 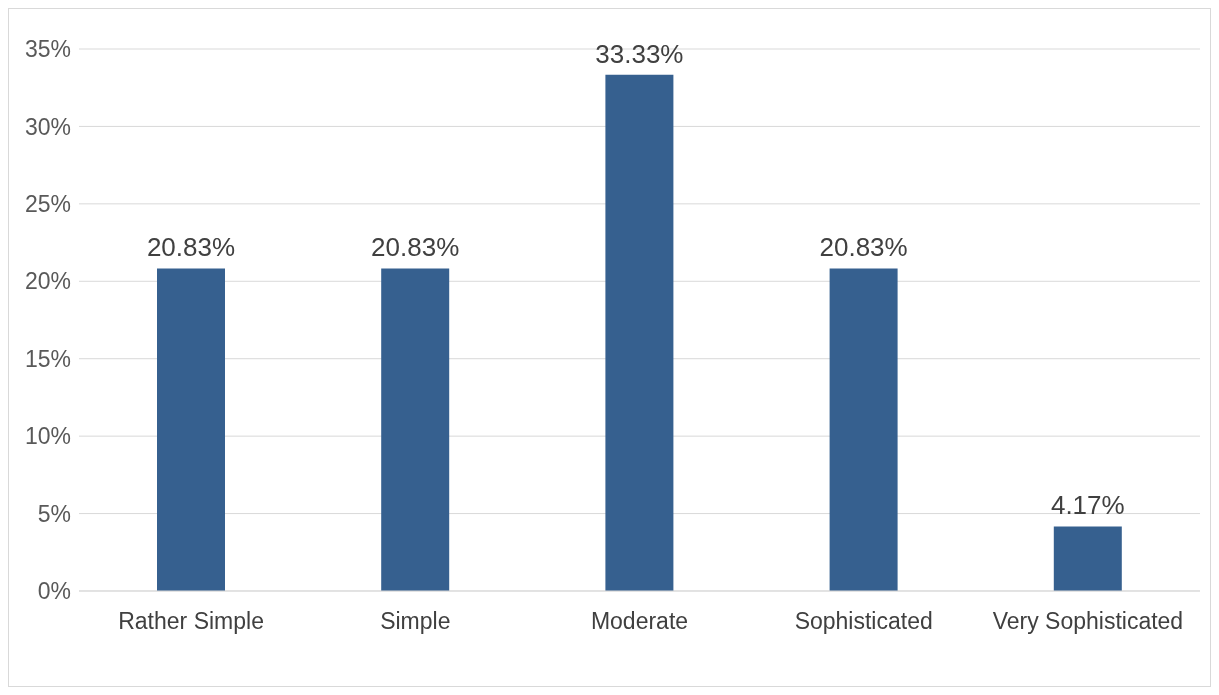 What do you see at coordinates (47, 281) in the screenshot?
I see `y-tick-label: 20%` at bounding box center [47, 281].